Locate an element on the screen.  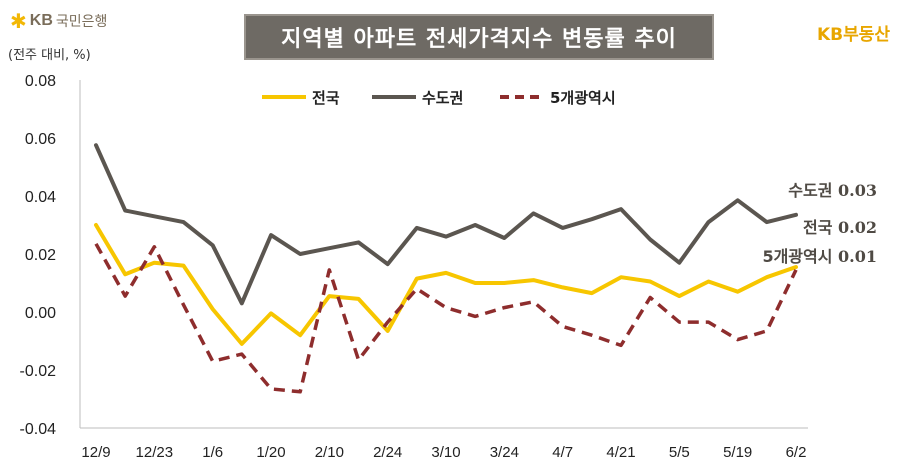
legend: 전국 수도권 5개광역시 is located at coordinates (439, 98).